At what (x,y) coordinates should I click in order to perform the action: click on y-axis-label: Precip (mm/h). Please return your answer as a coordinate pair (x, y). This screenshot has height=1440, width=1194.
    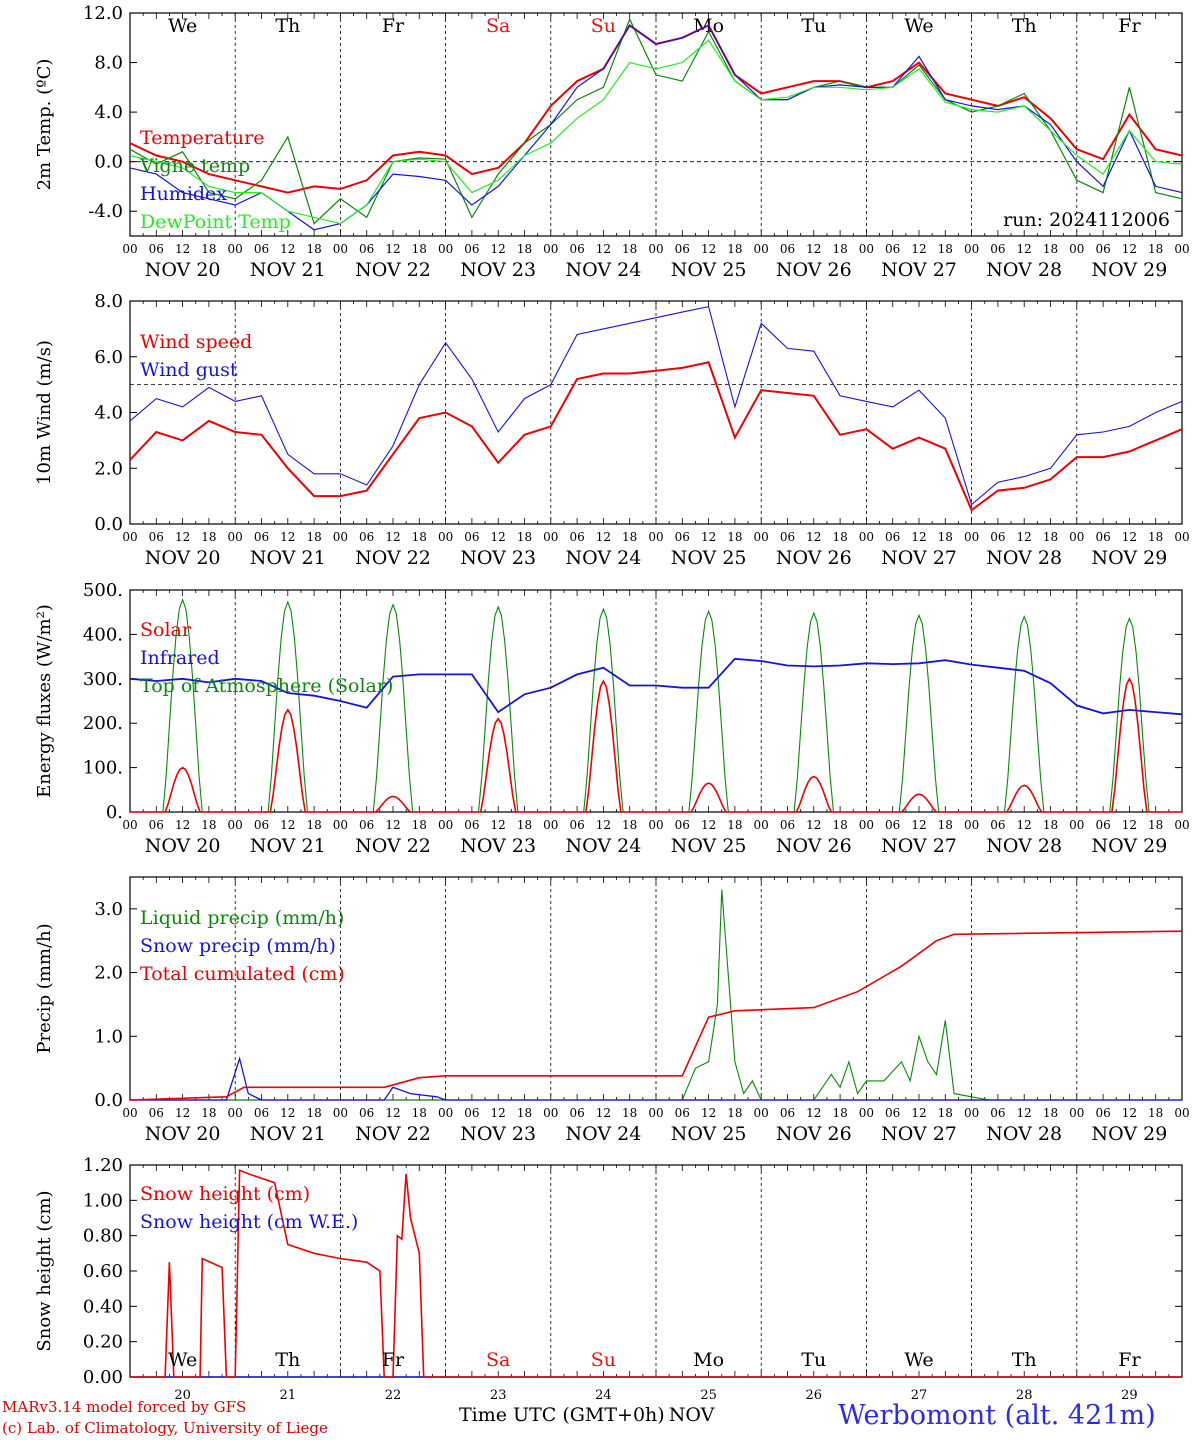
    Looking at the image, I should click on (44, 988).